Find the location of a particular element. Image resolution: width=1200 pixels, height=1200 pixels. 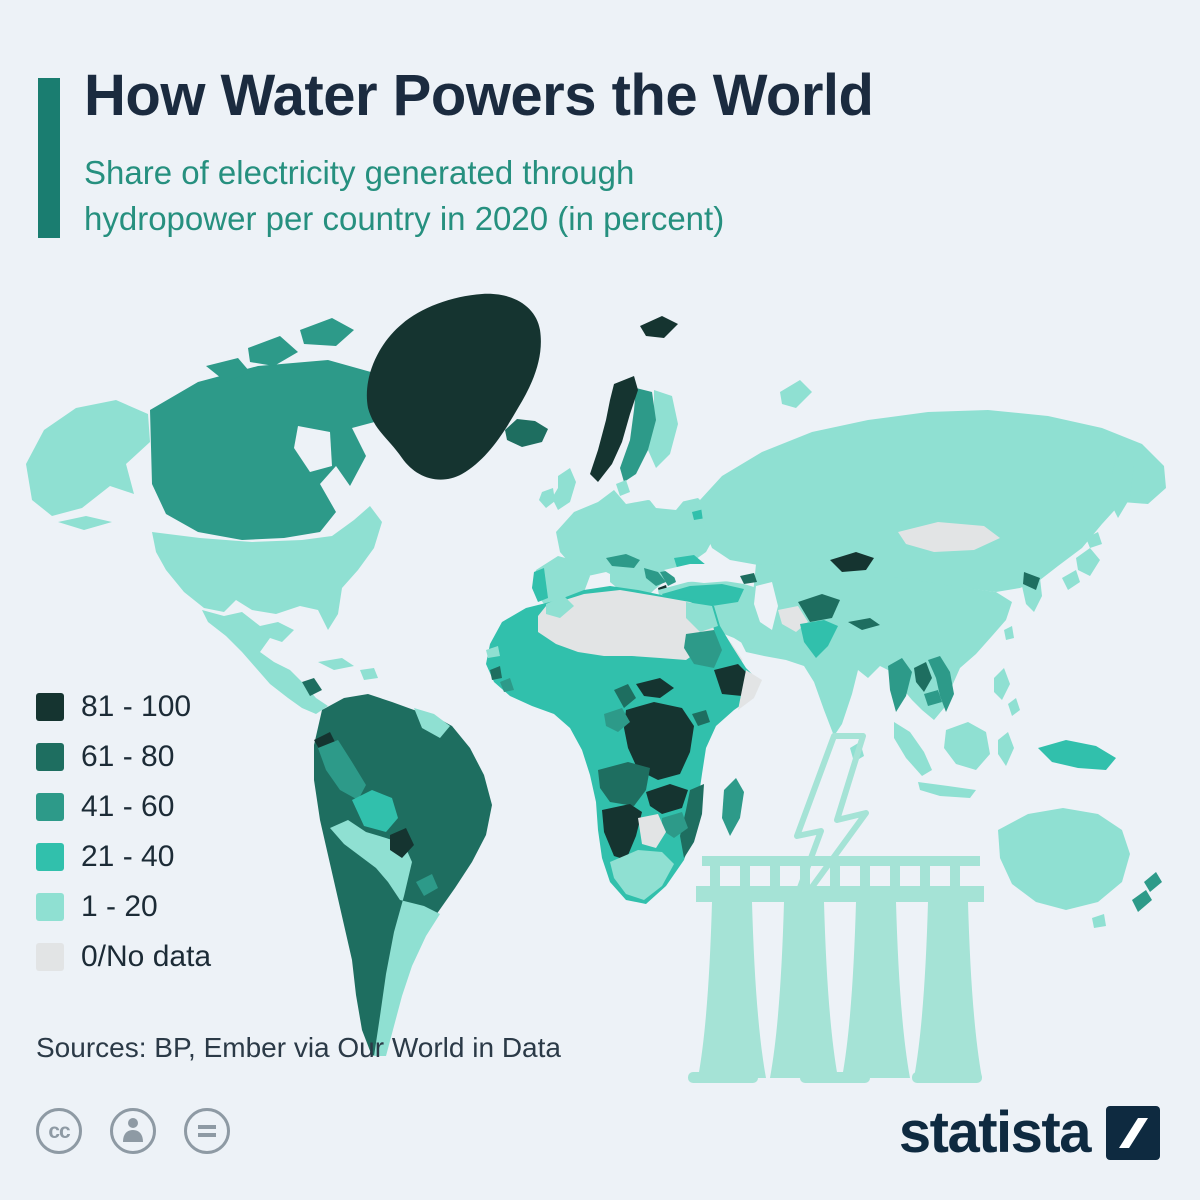

island-borneo is located at coordinates (967, 746).